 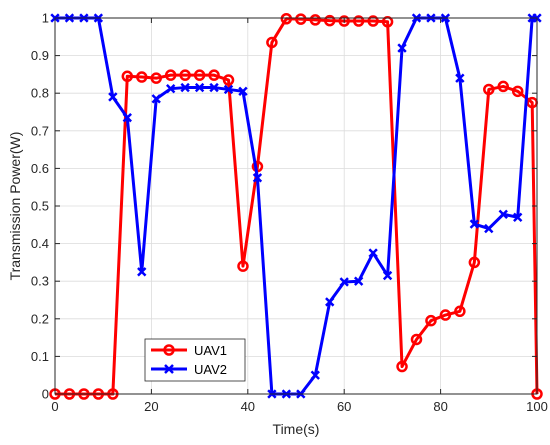 What do you see at coordinates (45, 18) in the screenshot?
I see `y-tick-label: 1` at bounding box center [45, 18].